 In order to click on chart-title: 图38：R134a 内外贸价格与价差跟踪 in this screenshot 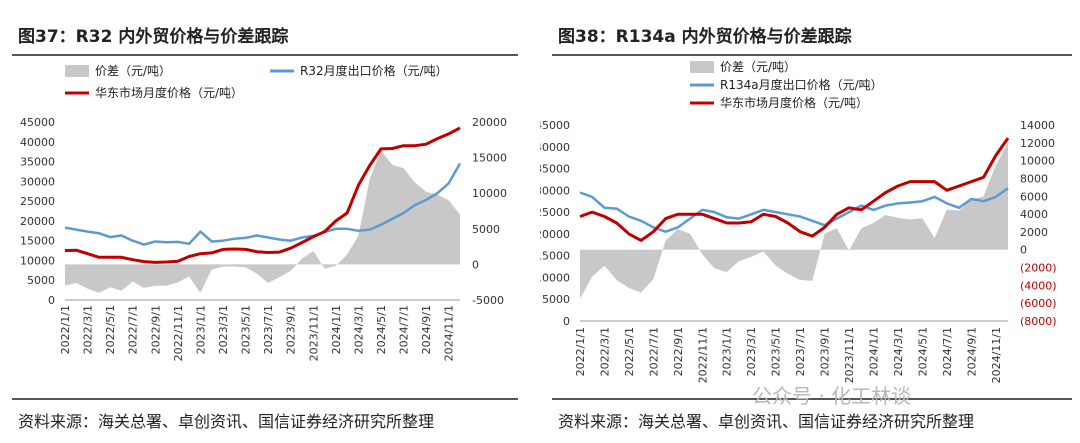, I will do `click(705, 37)`.